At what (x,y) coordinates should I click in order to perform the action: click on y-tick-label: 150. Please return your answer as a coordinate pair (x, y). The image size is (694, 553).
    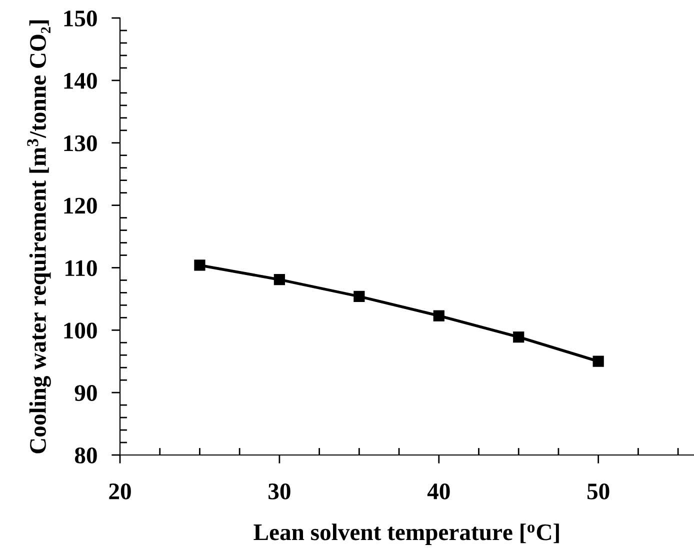
    Looking at the image, I should click on (80, 18).